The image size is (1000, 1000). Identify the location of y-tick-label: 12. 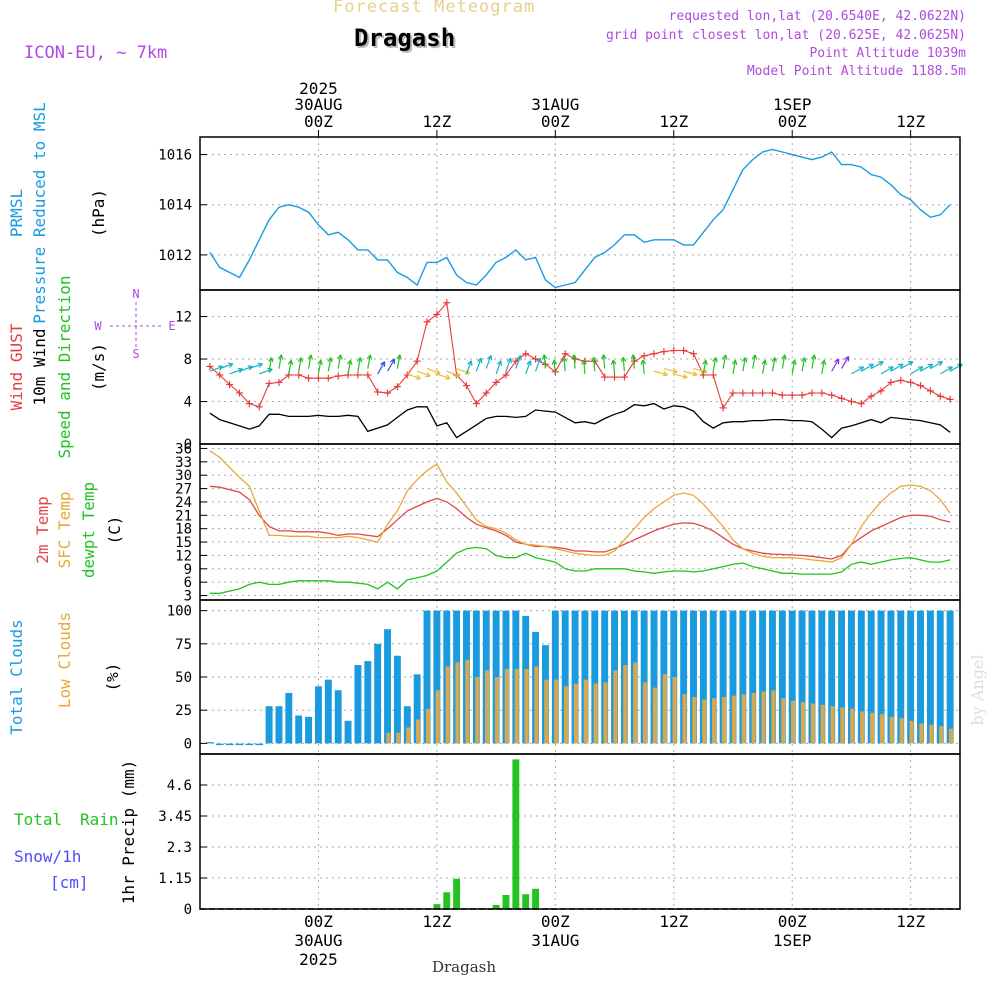
(183, 318).